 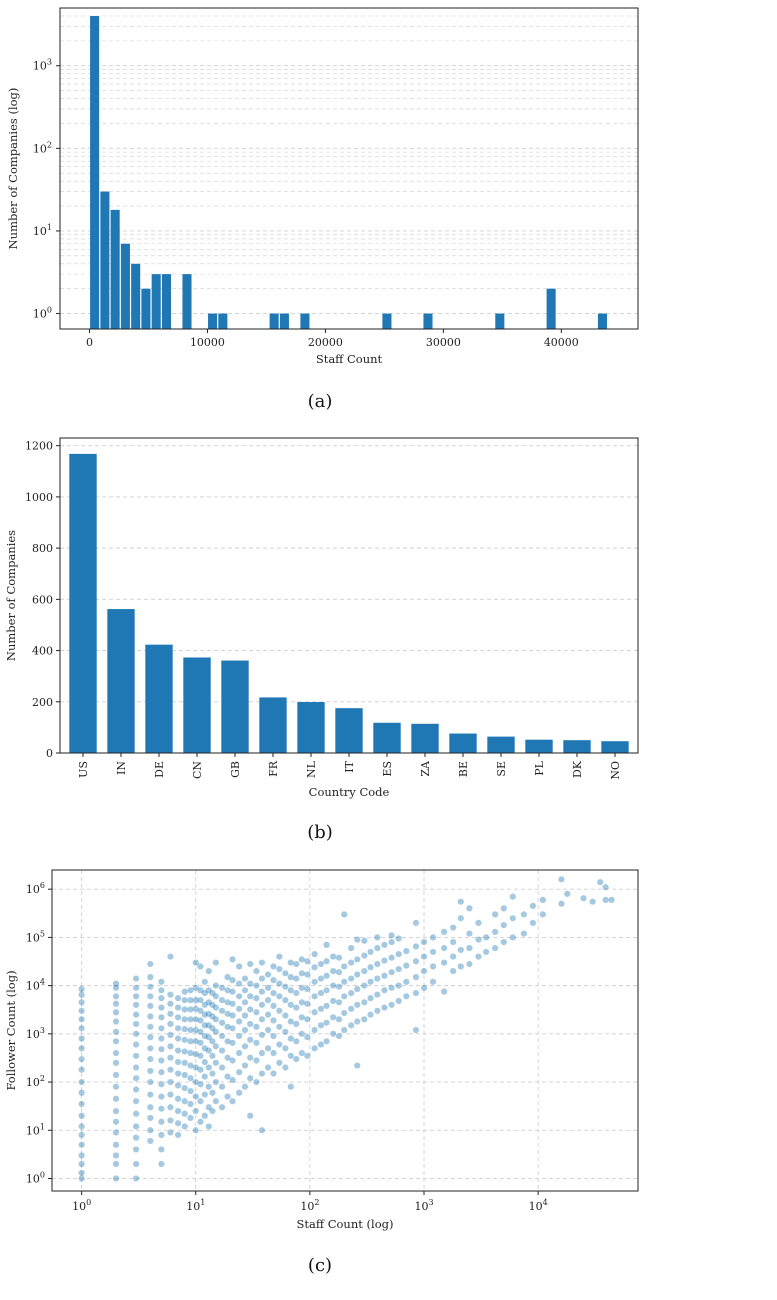 I want to click on y-tick-label-exponent: 3, so click(x=49, y=62).